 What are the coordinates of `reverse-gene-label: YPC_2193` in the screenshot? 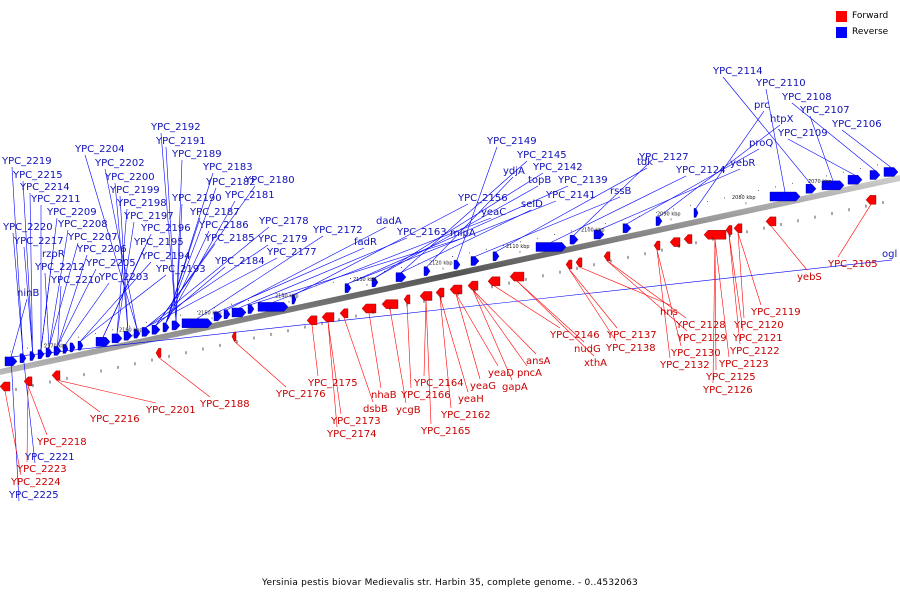 It's located at (180, 269).